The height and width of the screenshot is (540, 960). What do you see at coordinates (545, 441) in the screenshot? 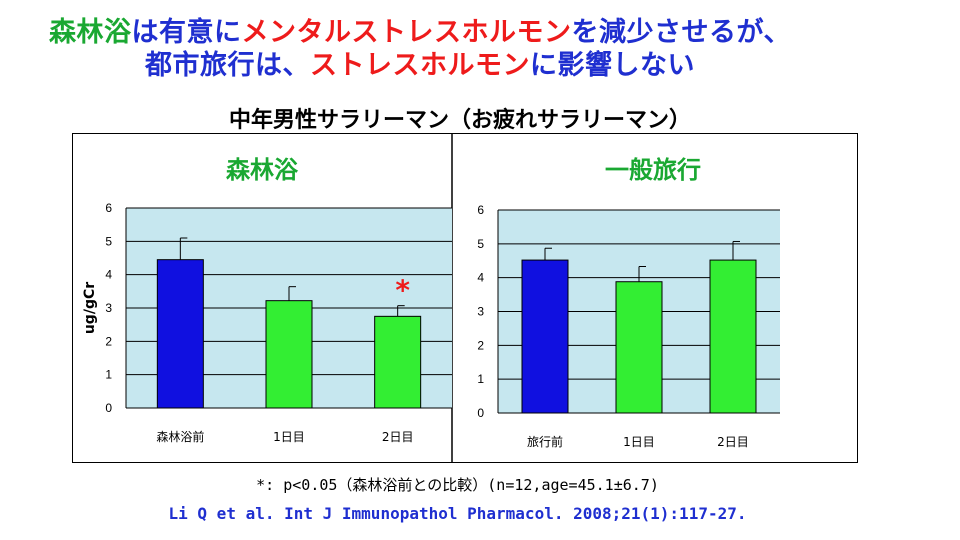
I see `x-tick-label: 旅行前` at bounding box center [545, 441].